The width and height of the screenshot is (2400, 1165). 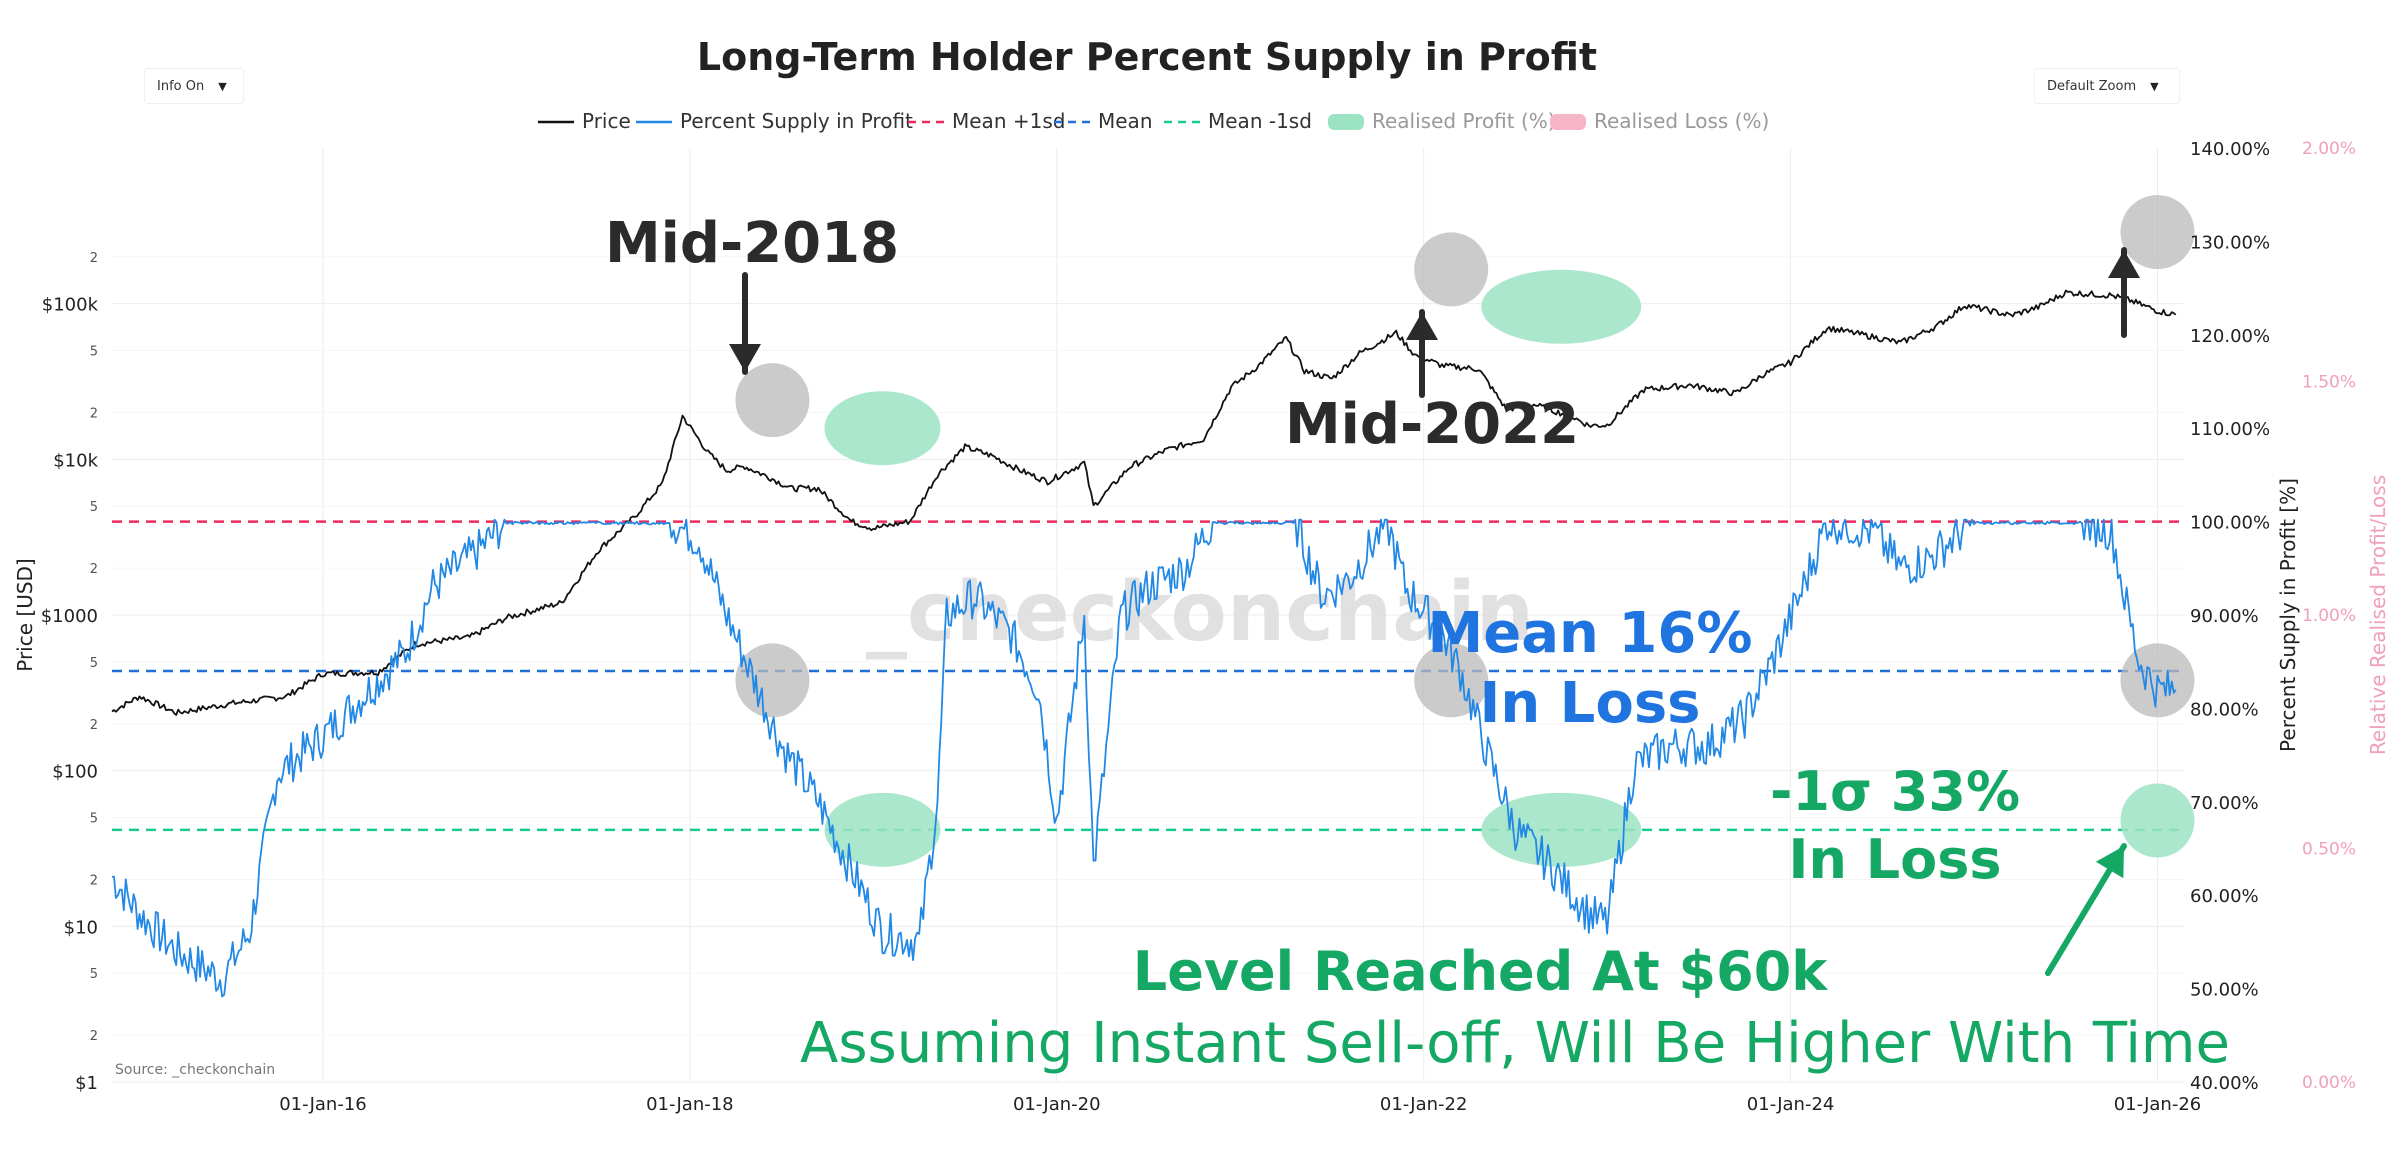 What do you see at coordinates (1681, 121) in the screenshot?
I see `legend-item-label: Realised Loss (%)` at bounding box center [1681, 121].